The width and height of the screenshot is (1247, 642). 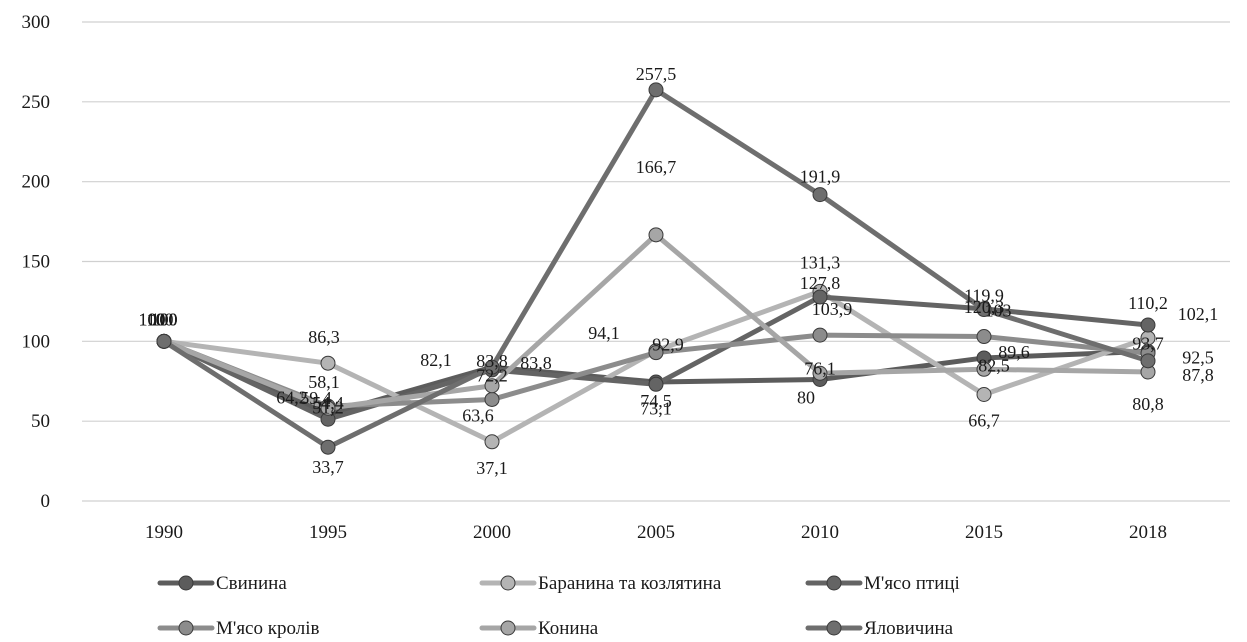 What do you see at coordinates (604, 333) in the screenshot?
I see `data-label: 94,1` at bounding box center [604, 333].